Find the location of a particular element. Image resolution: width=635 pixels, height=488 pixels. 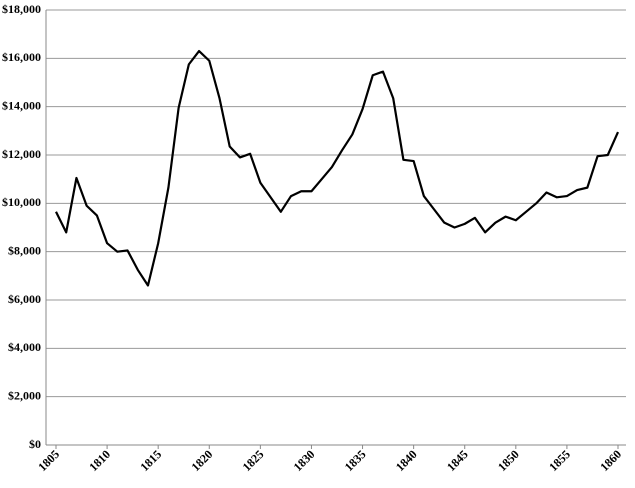

x-tick-label: 1850 is located at coordinates (508, 460).